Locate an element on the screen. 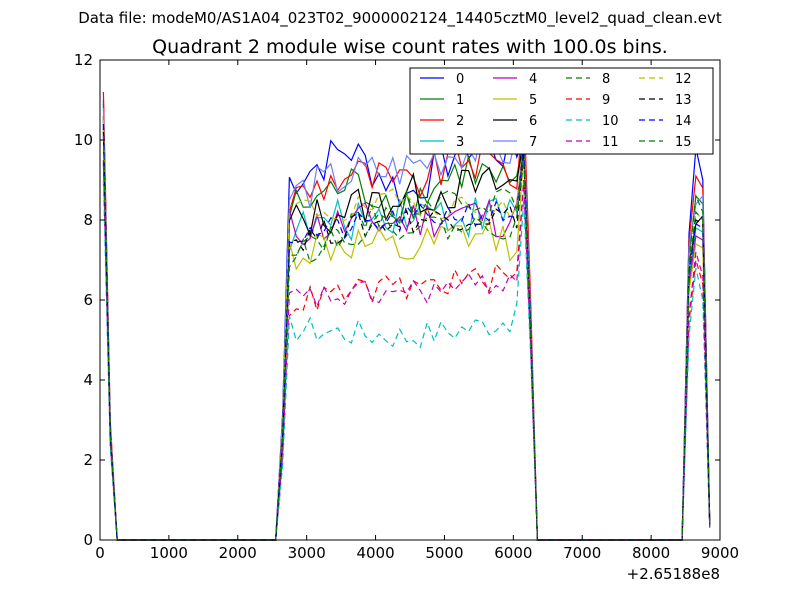 This screenshot has width=800, height=600. x-tick-label: 5000 is located at coordinates (444, 553).